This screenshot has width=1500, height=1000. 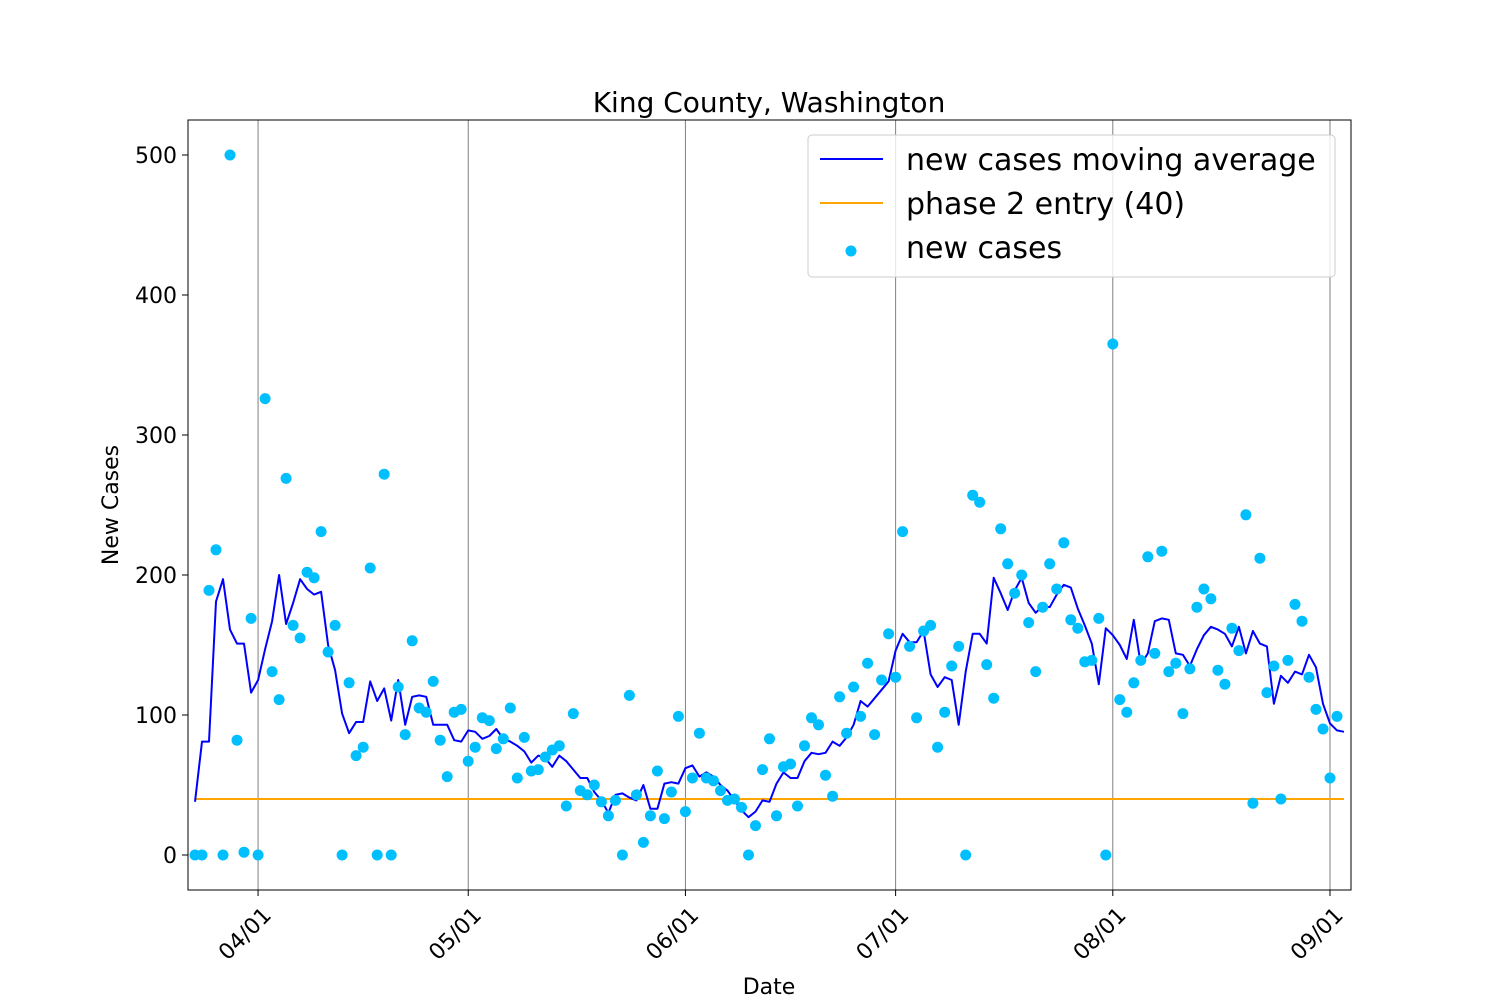 What do you see at coordinates (769, 987) in the screenshot?
I see `x-axis-label: Date` at bounding box center [769, 987].